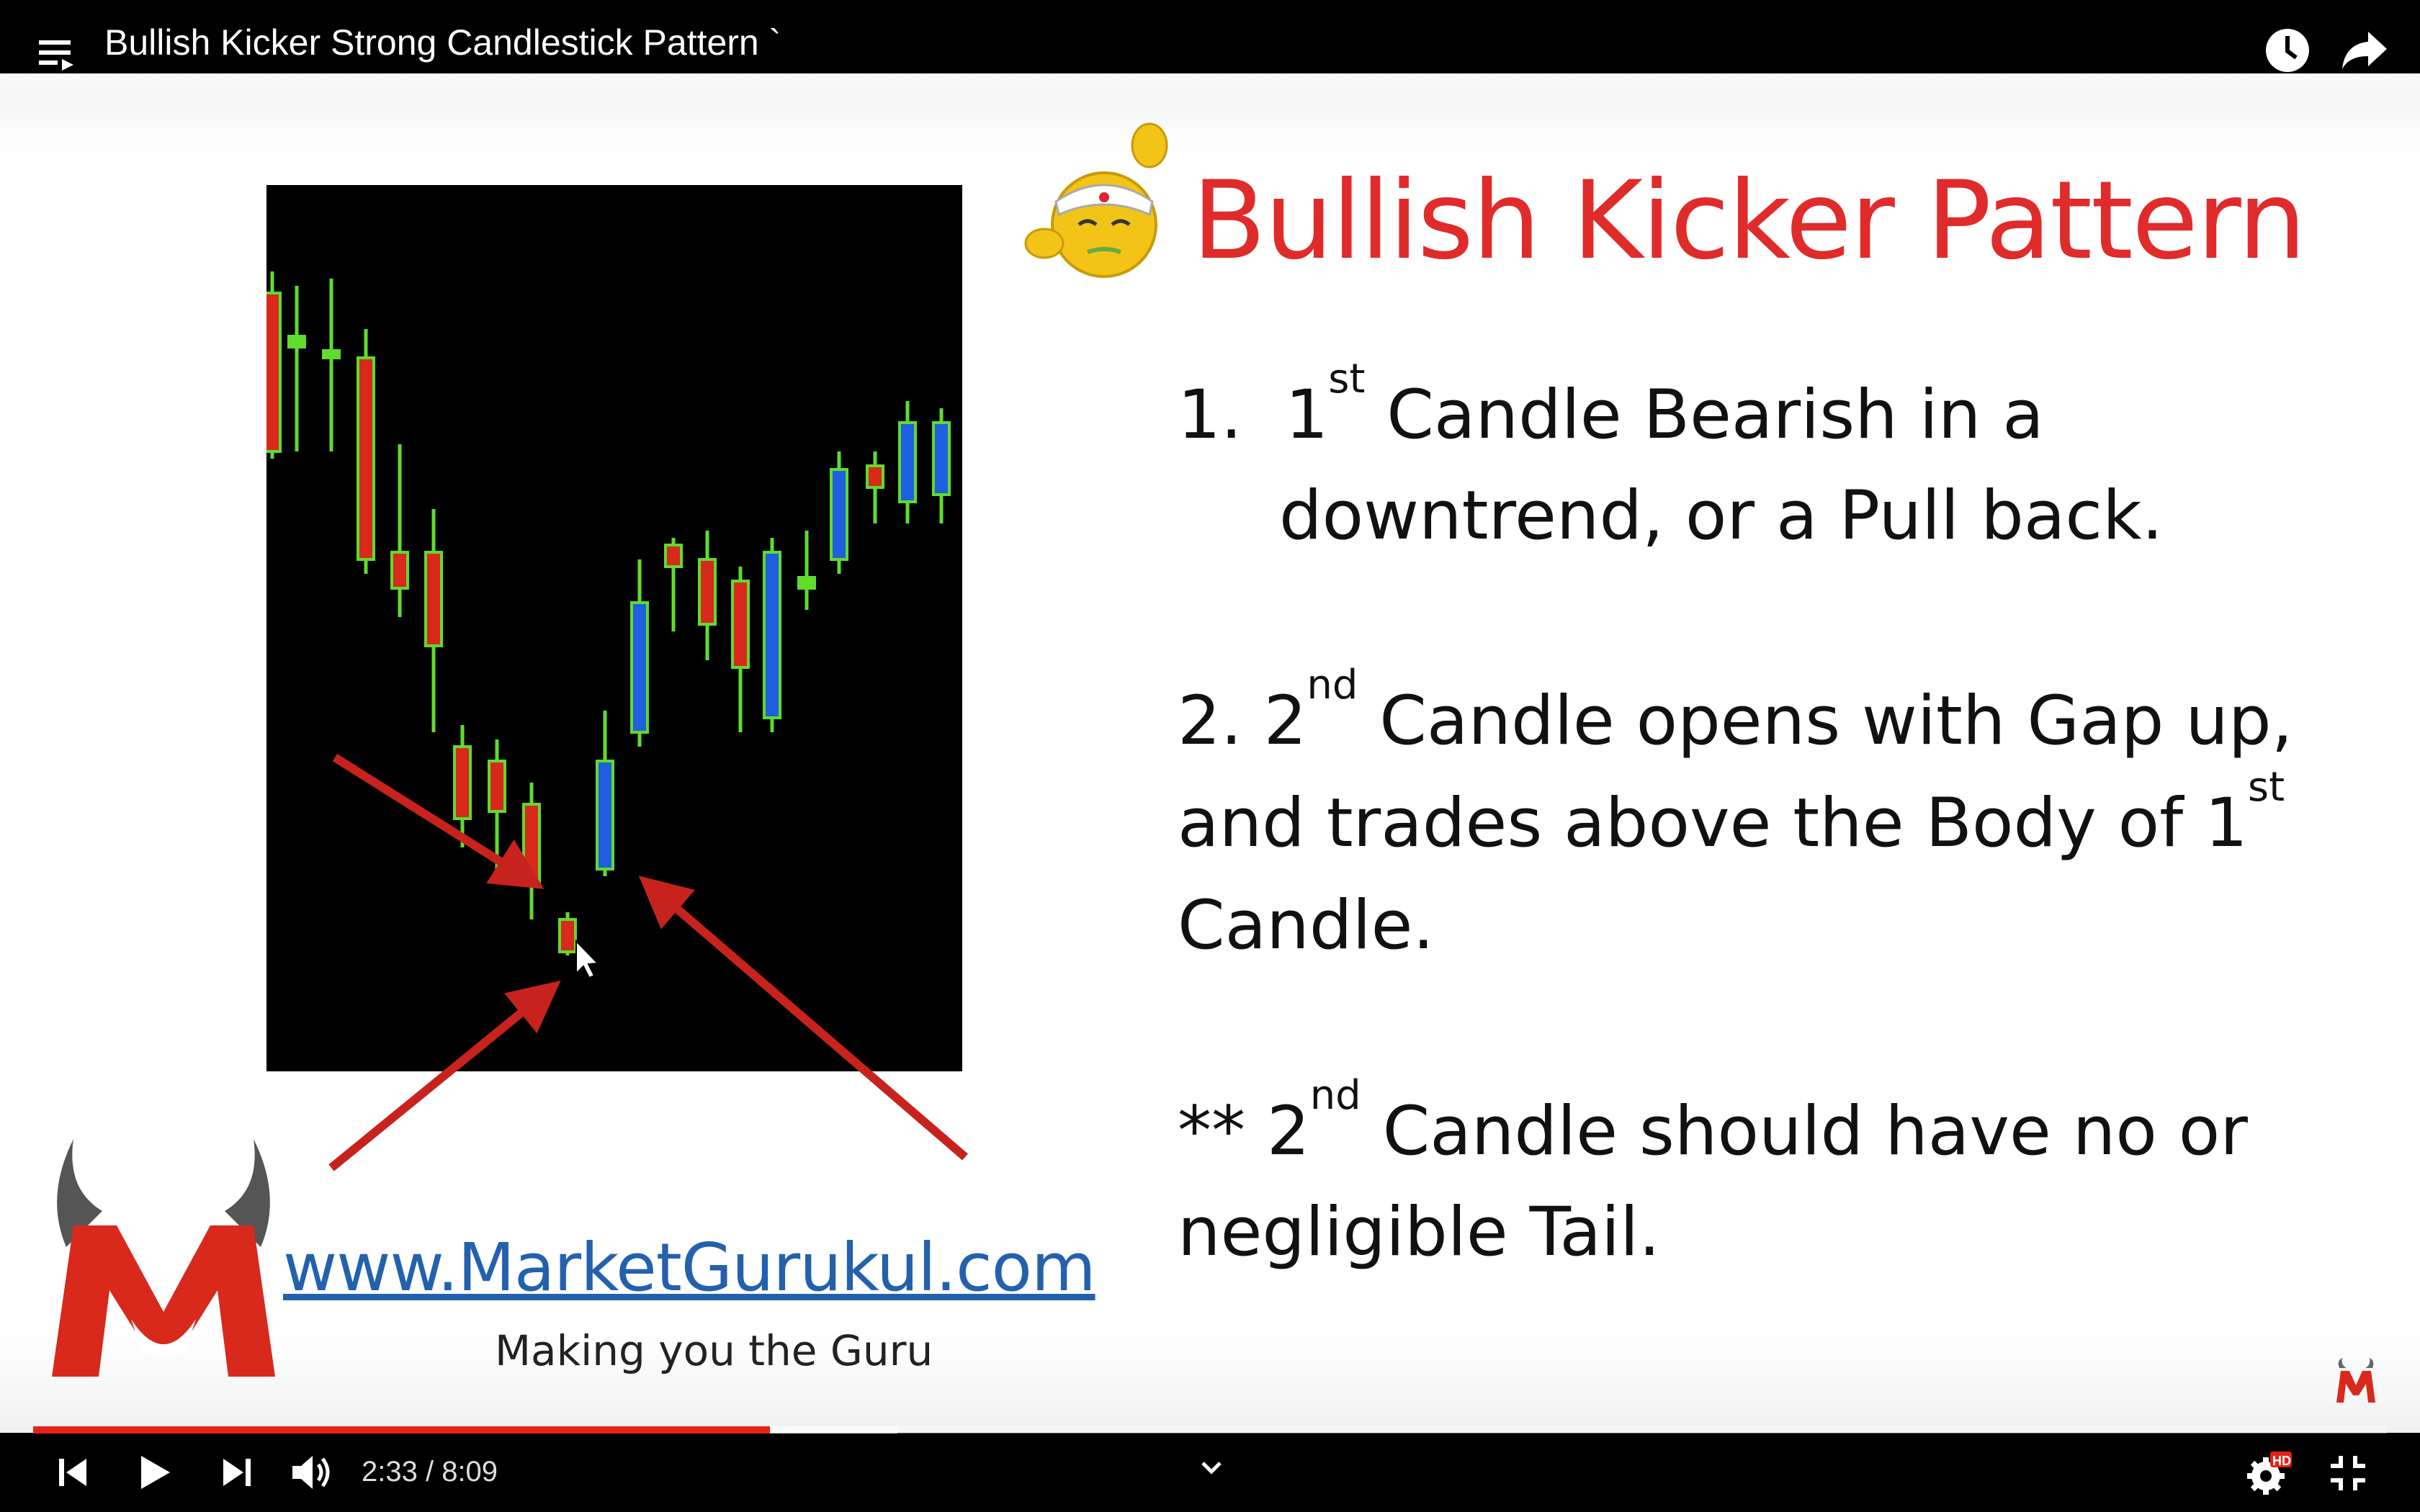 The width and height of the screenshot is (2420, 1512). Describe the element at coordinates (430, 1472) in the screenshot. I see `time-display: 2:33 / 8:09` at that location.